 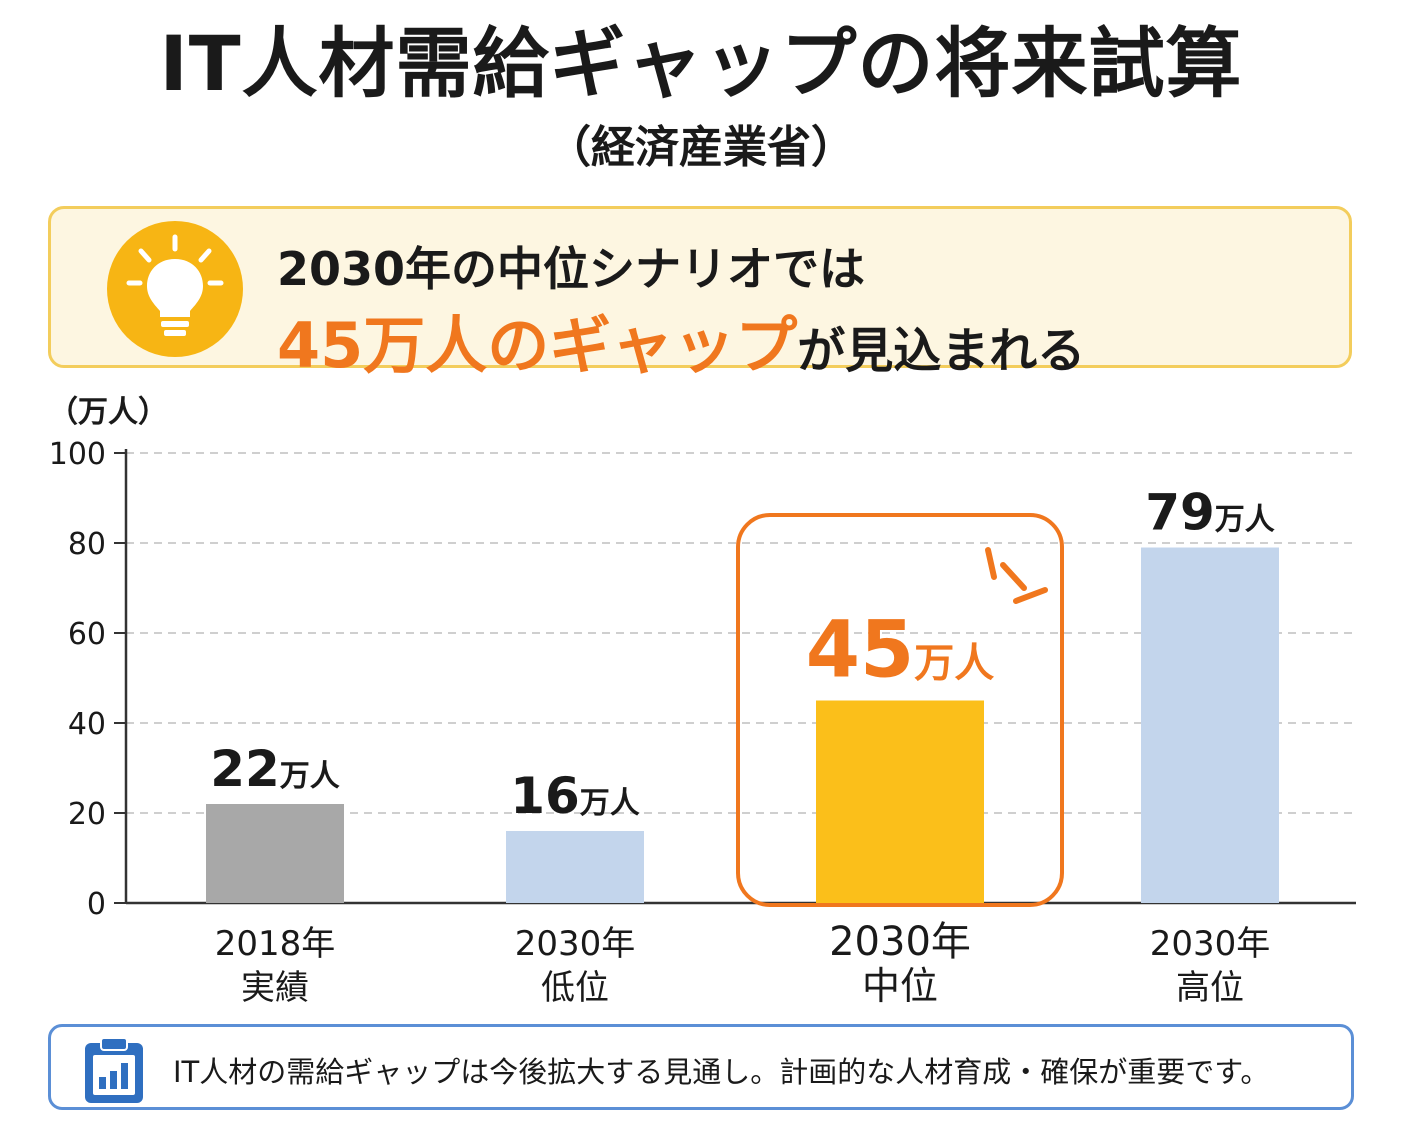 I want to click on footer-note: IT人材の需給ギャップは今後拡大する見通し。計画的な人材育成・確保が重要です。, so click(x=701, y=1067).